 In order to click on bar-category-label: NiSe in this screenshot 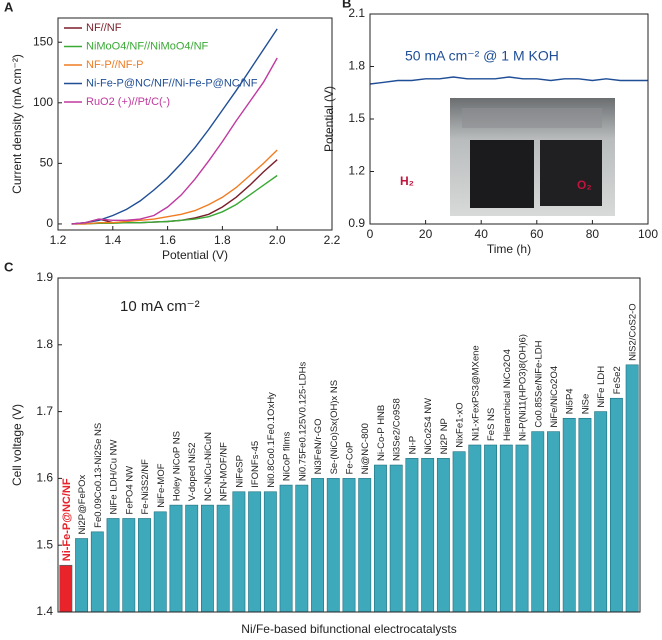, I will do `click(585, 404)`.